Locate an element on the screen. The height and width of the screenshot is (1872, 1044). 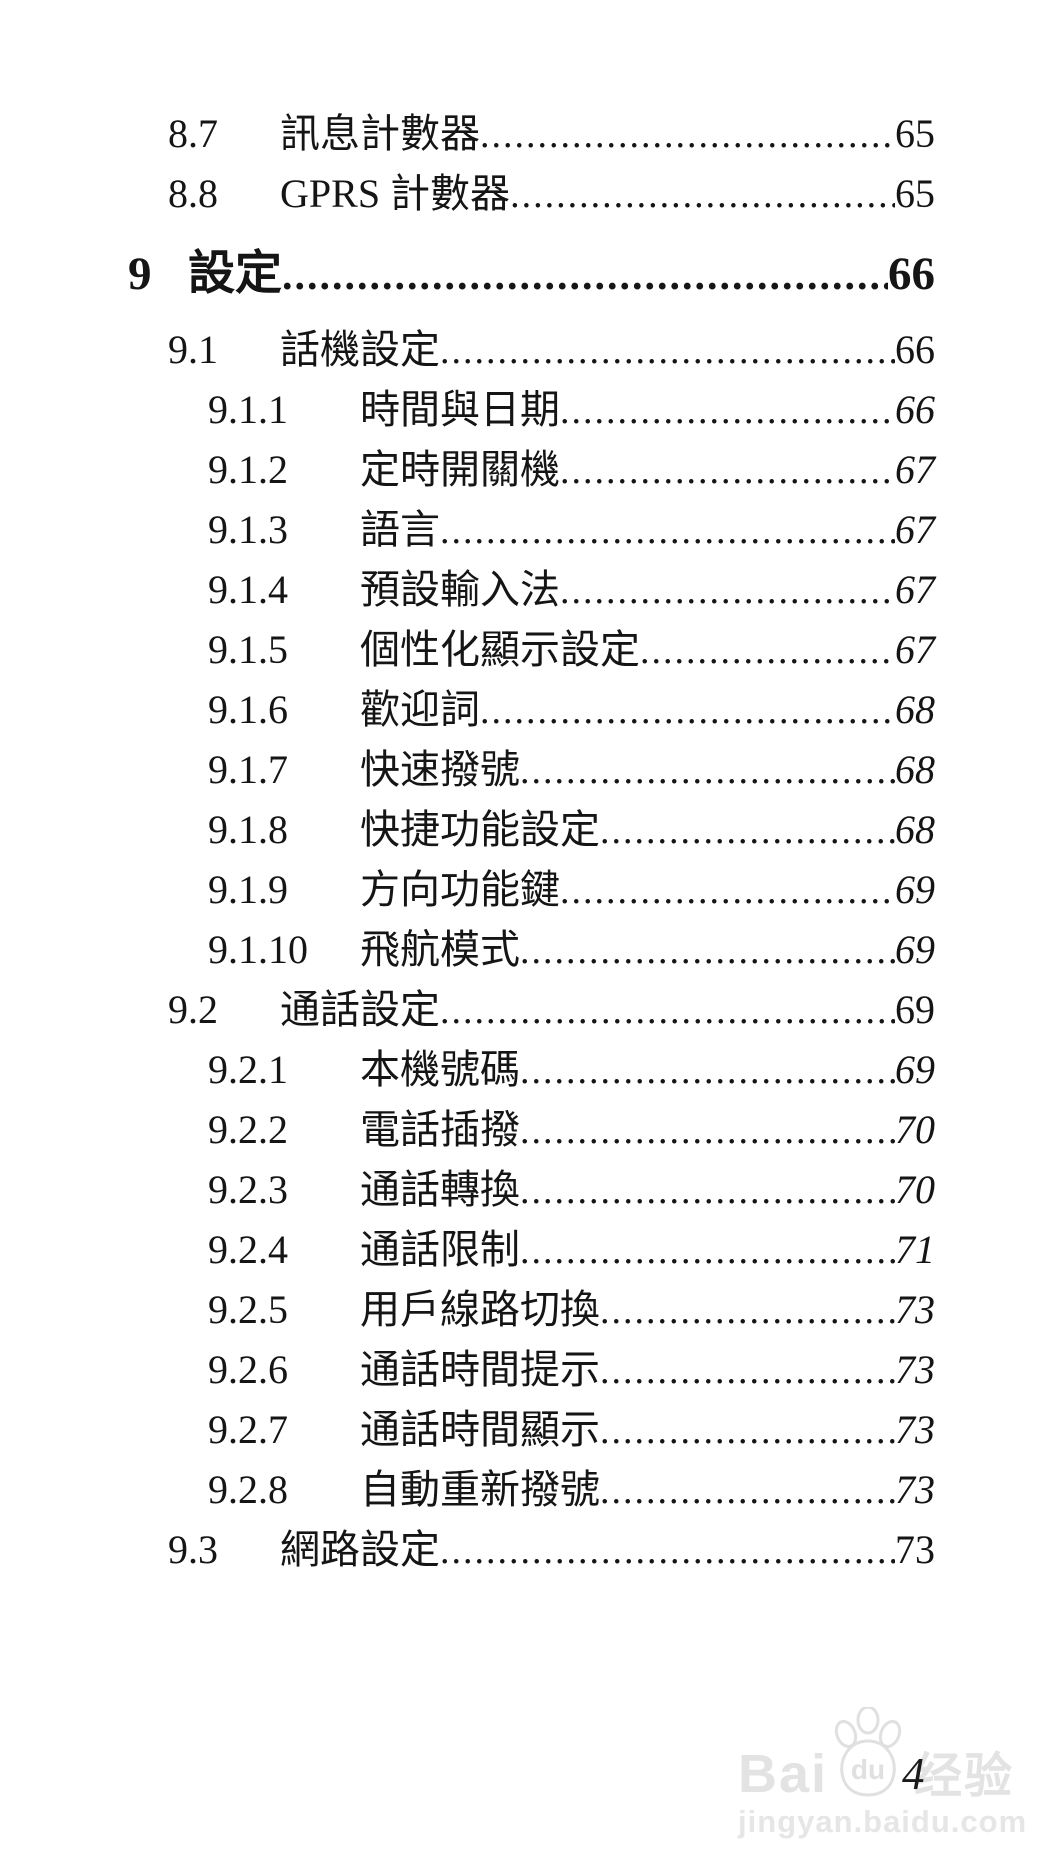
toc-entry-number: 9.1.7 is located at coordinates (248, 769).